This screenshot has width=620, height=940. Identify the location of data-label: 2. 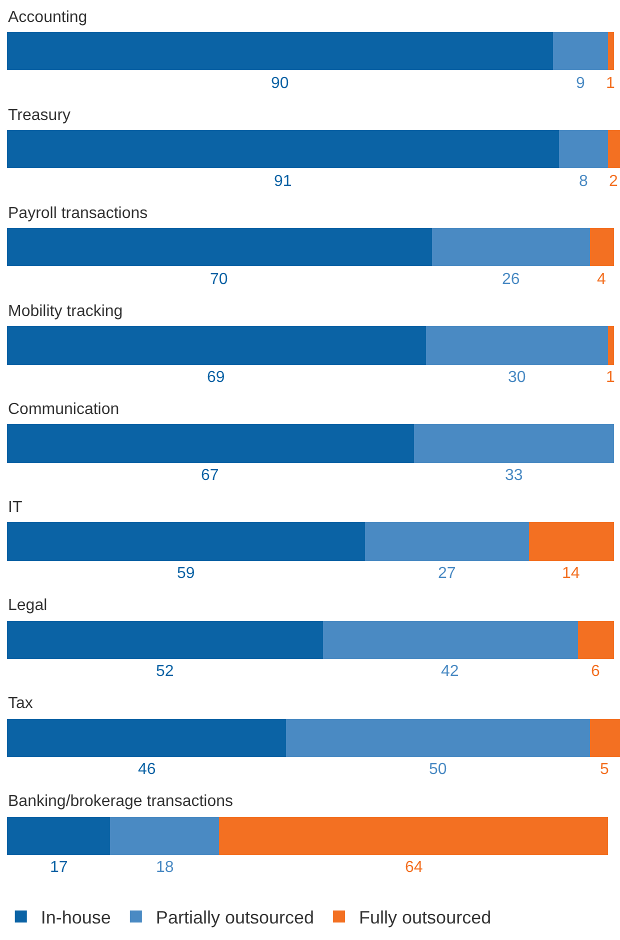
(613, 181).